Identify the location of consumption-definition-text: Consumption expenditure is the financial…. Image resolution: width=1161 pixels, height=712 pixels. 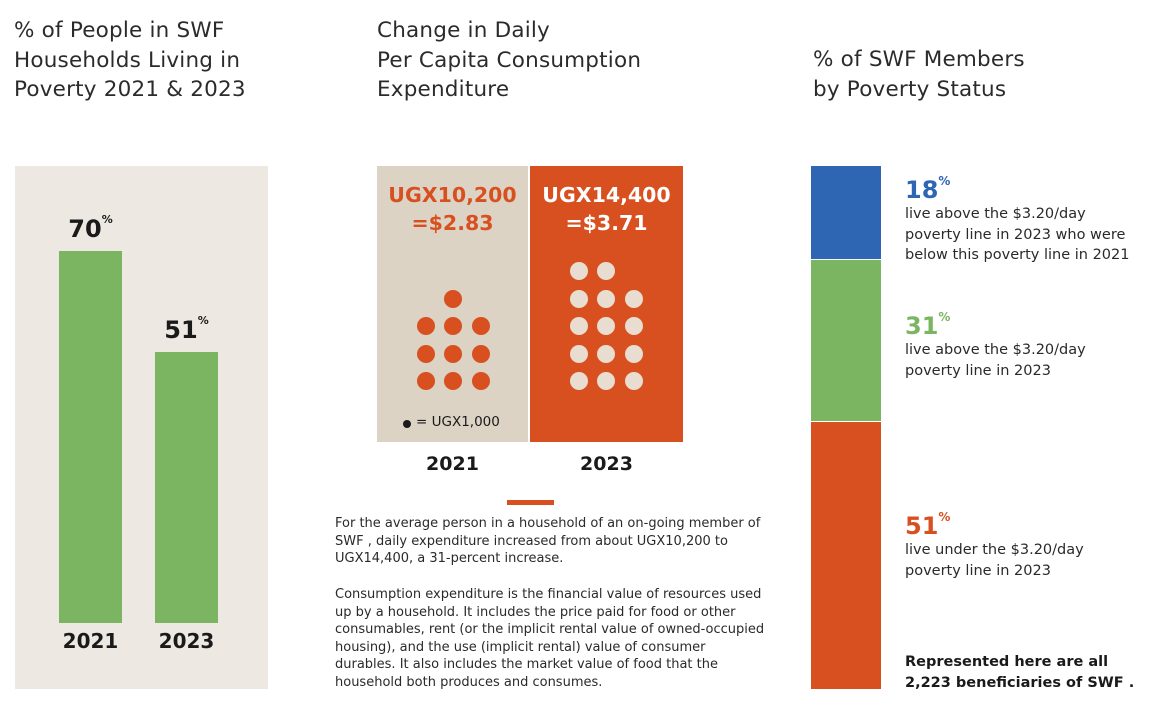
(550, 638).